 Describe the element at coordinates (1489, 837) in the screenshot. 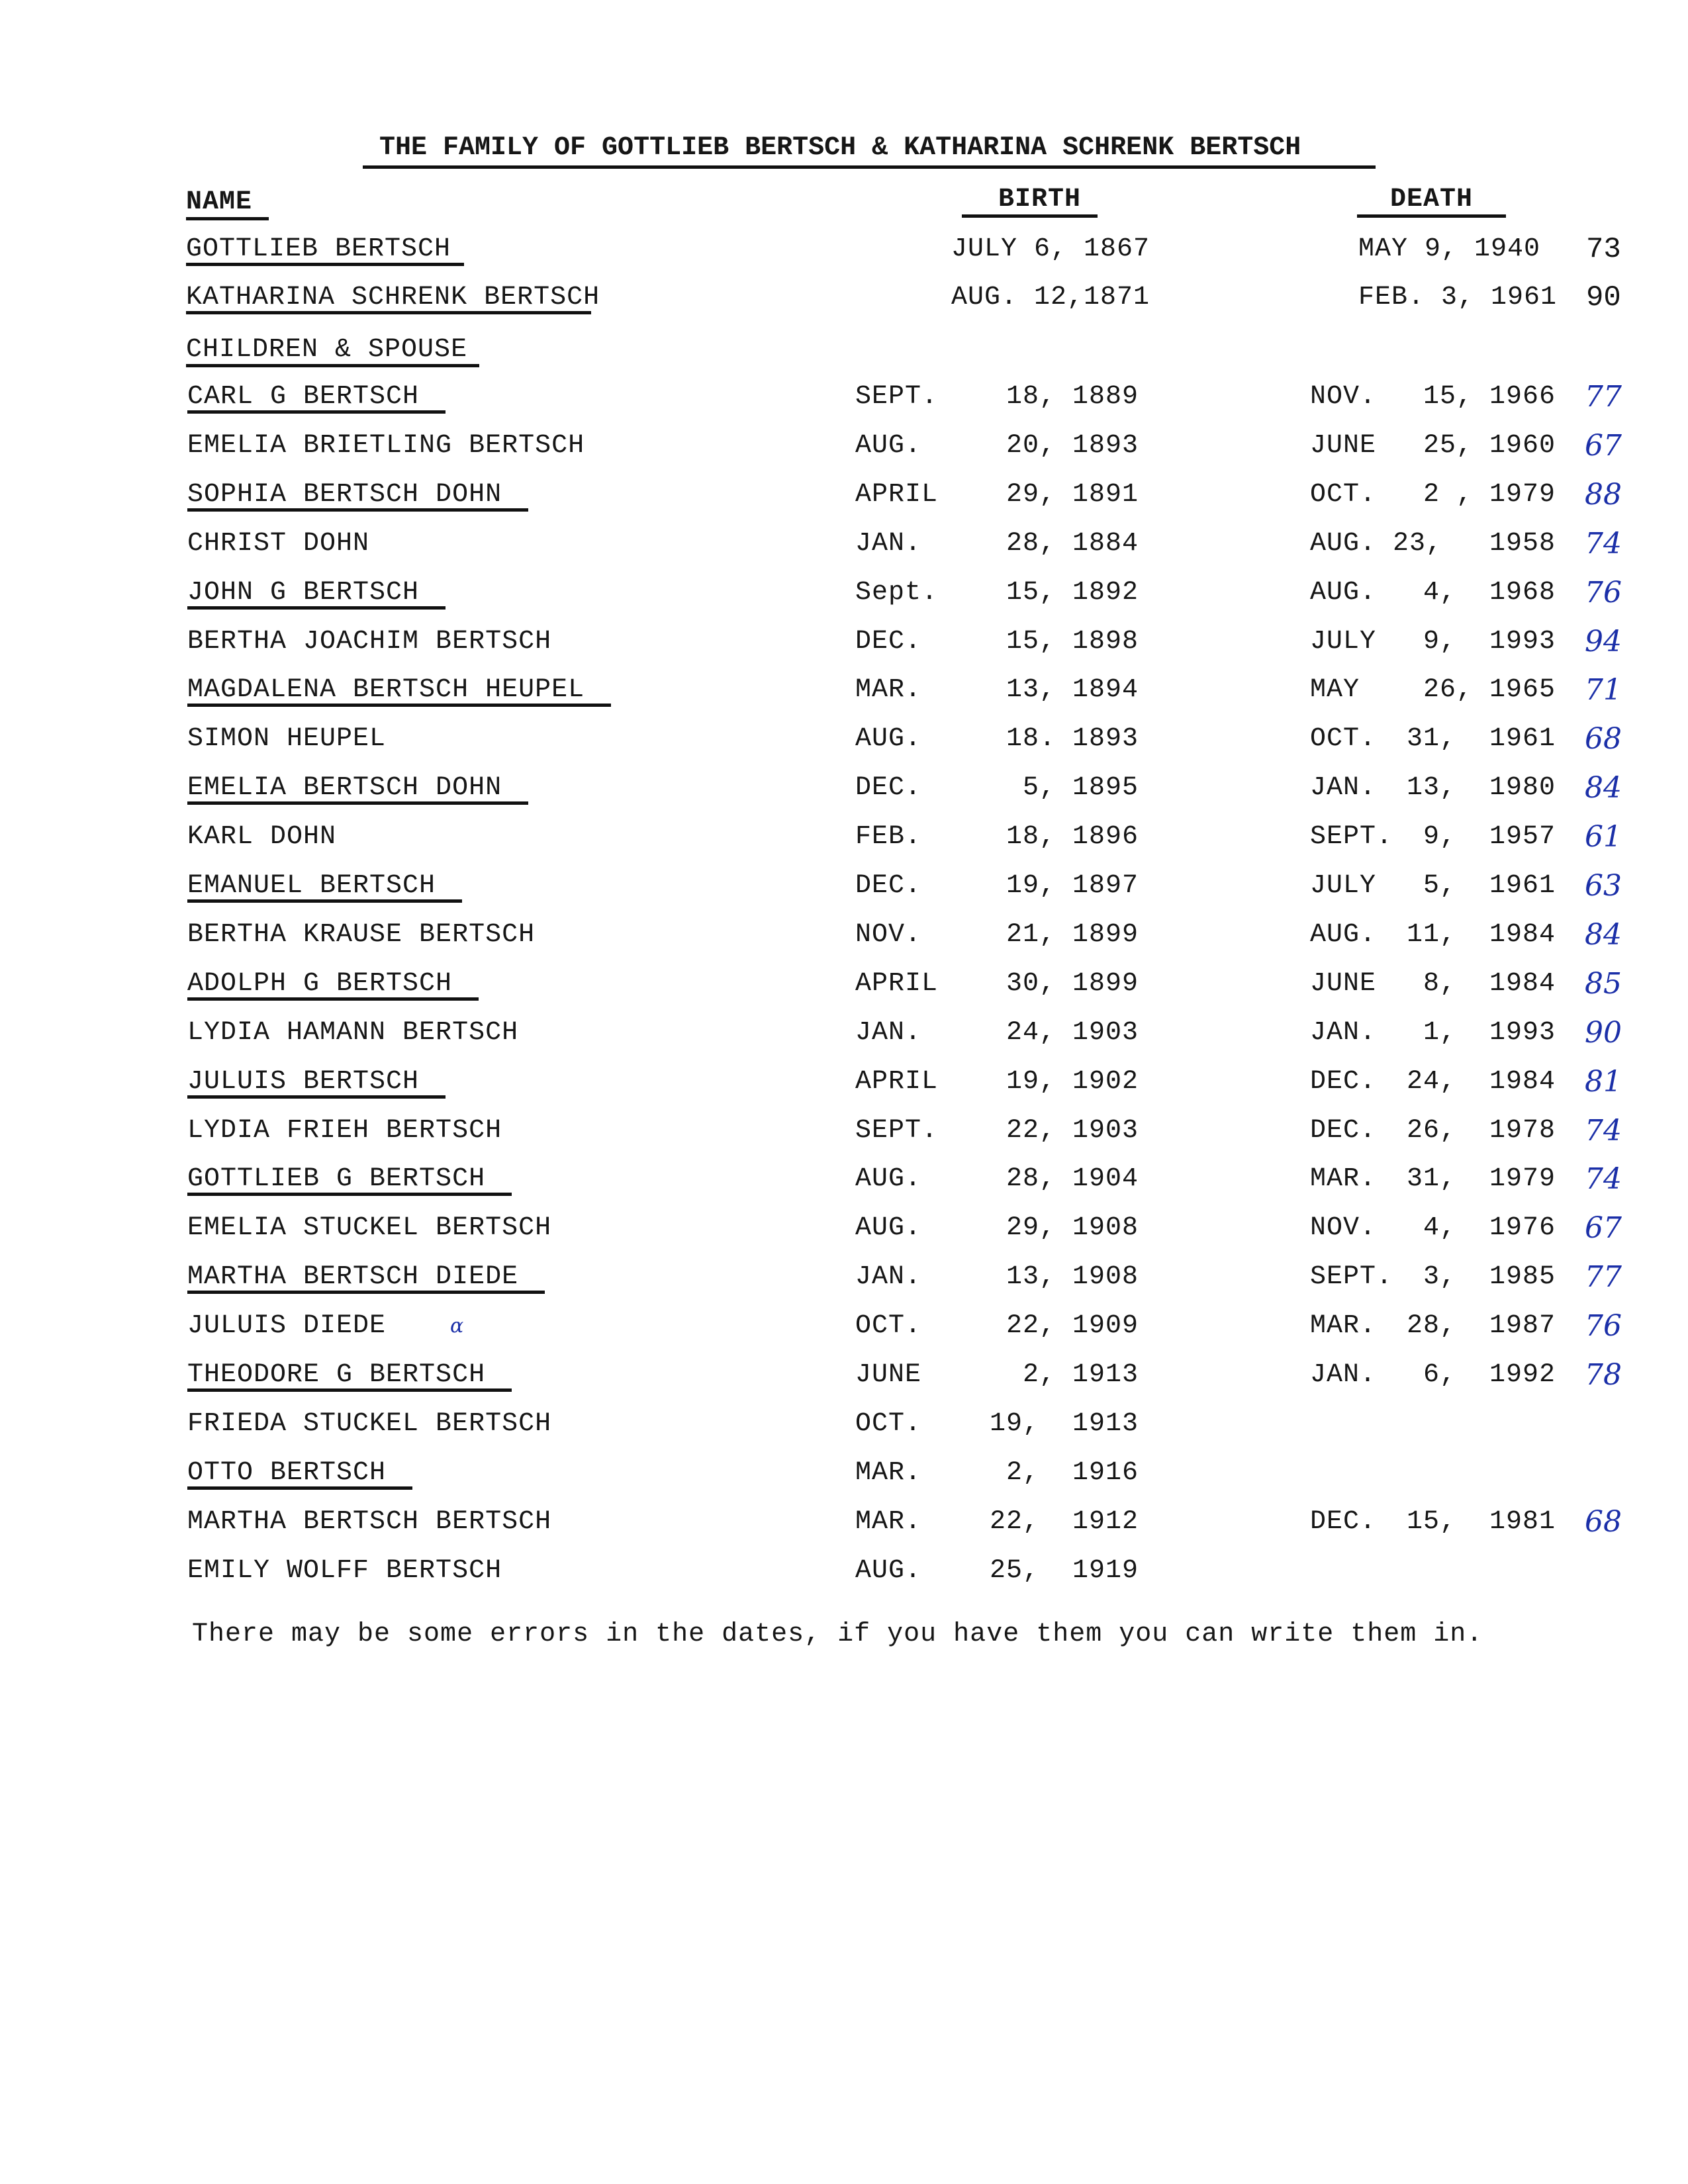

I see `death-day-year: 9, 1957` at that location.